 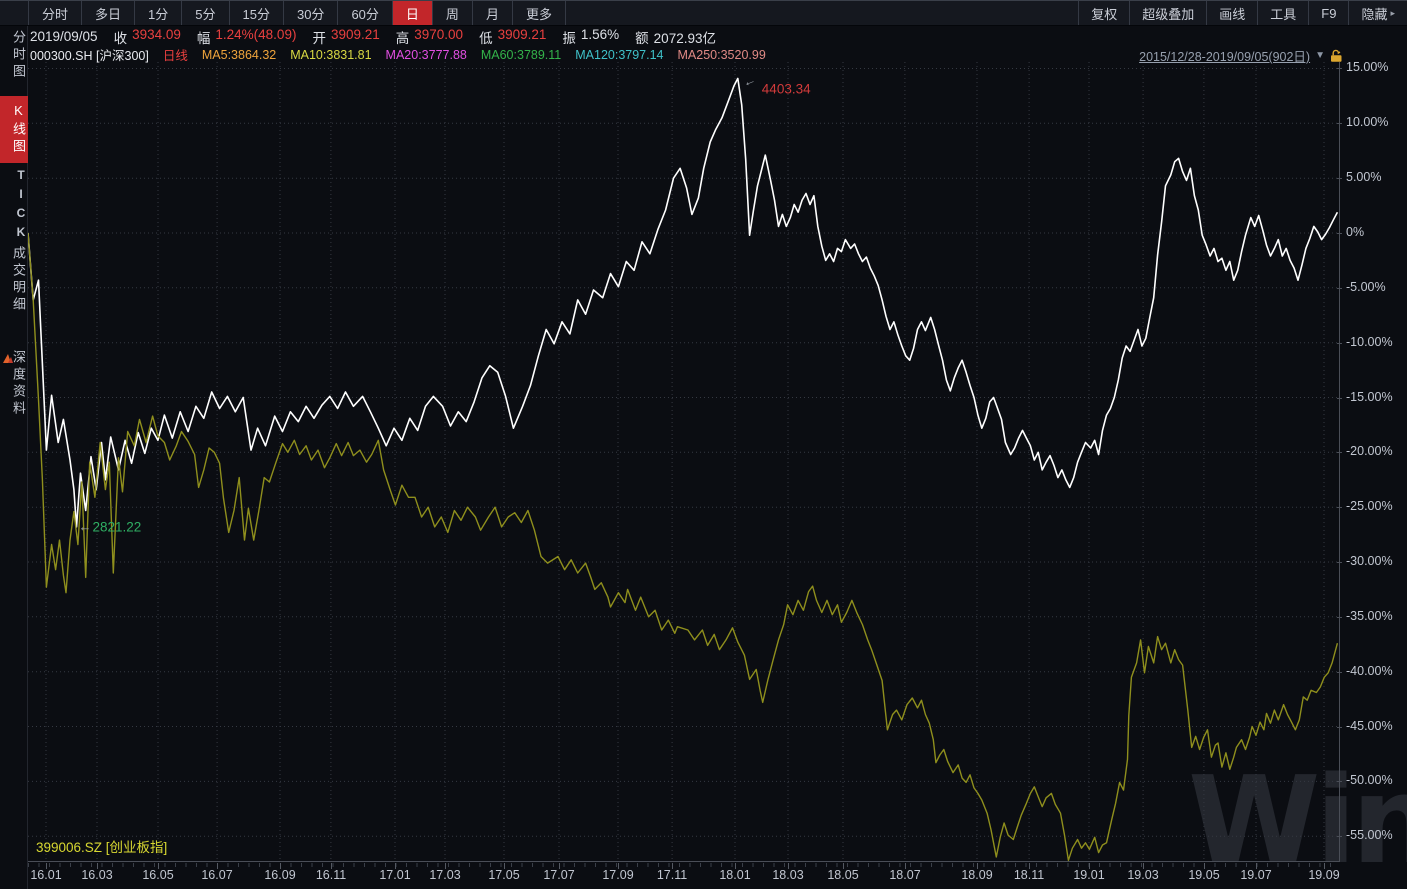 I want to click on sidebar-item-TICK: TICK, so click(x=21, y=206).